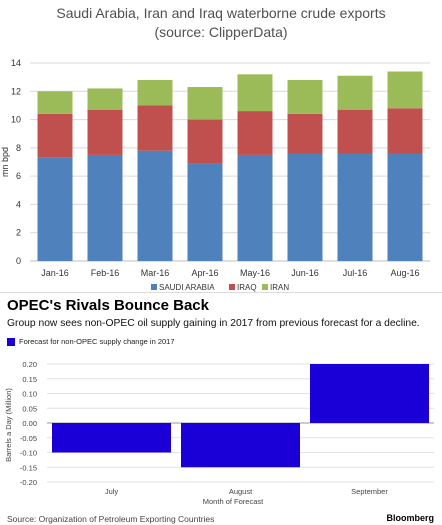  I want to click on y-tick-label: 0.00, so click(29, 423).